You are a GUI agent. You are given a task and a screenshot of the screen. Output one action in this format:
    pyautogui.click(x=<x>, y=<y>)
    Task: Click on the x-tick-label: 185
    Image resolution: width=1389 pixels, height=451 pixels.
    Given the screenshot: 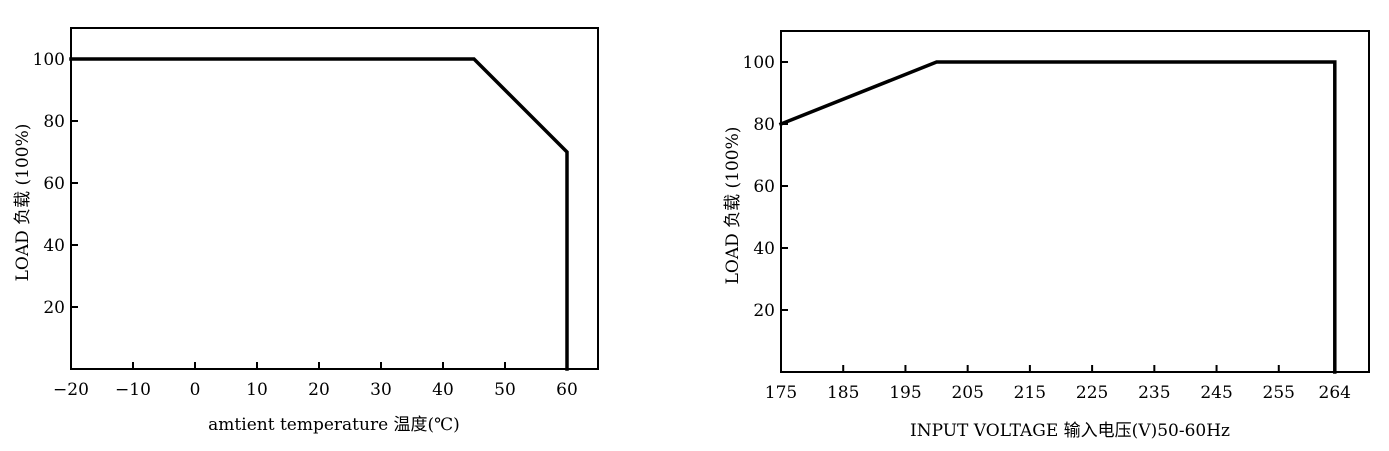 What is the action you would take?
    pyautogui.click(x=843, y=393)
    